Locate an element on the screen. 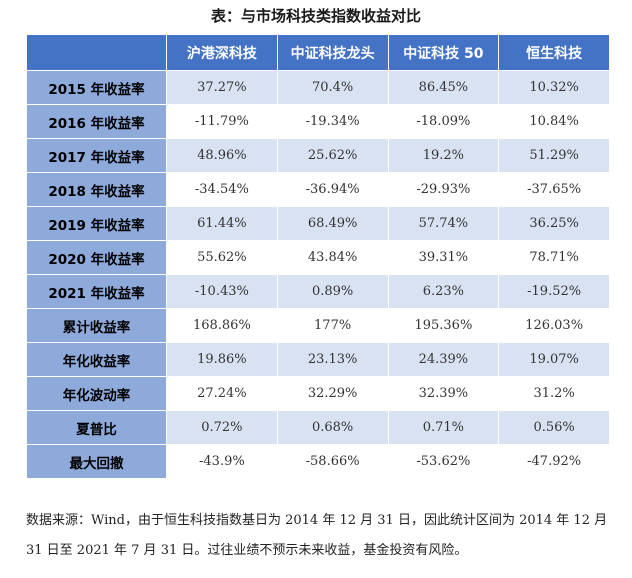  row-label: 年化收益率 is located at coordinates (96, 359).